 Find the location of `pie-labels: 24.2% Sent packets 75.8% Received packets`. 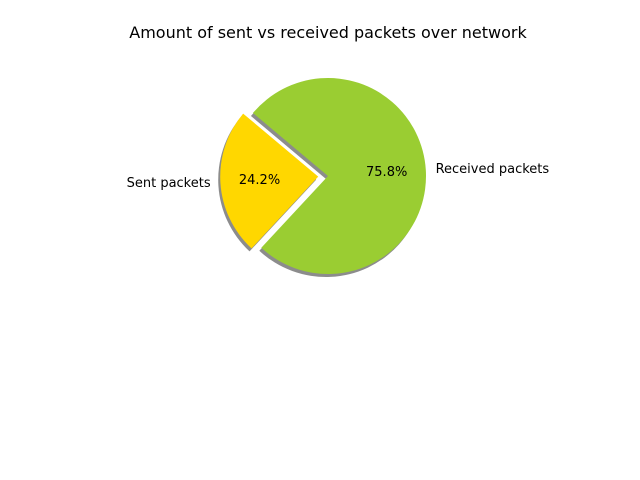

pie-labels: 24.2% Sent packets 75.8% Received packets is located at coordinates (338, 176).